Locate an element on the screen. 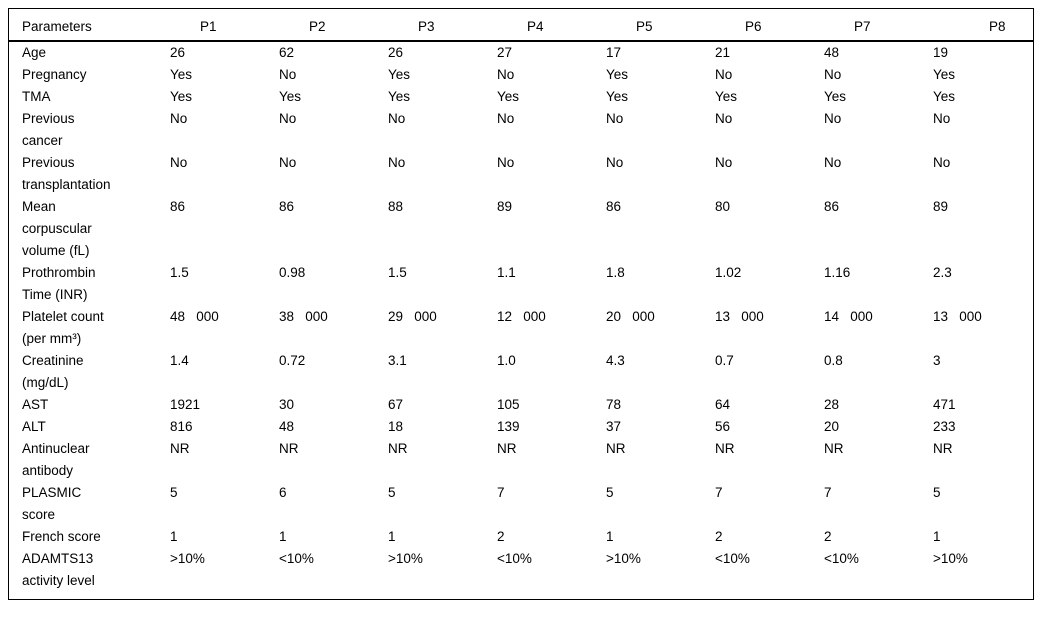  cell: 4.3 is located at coordinates (615, 360).